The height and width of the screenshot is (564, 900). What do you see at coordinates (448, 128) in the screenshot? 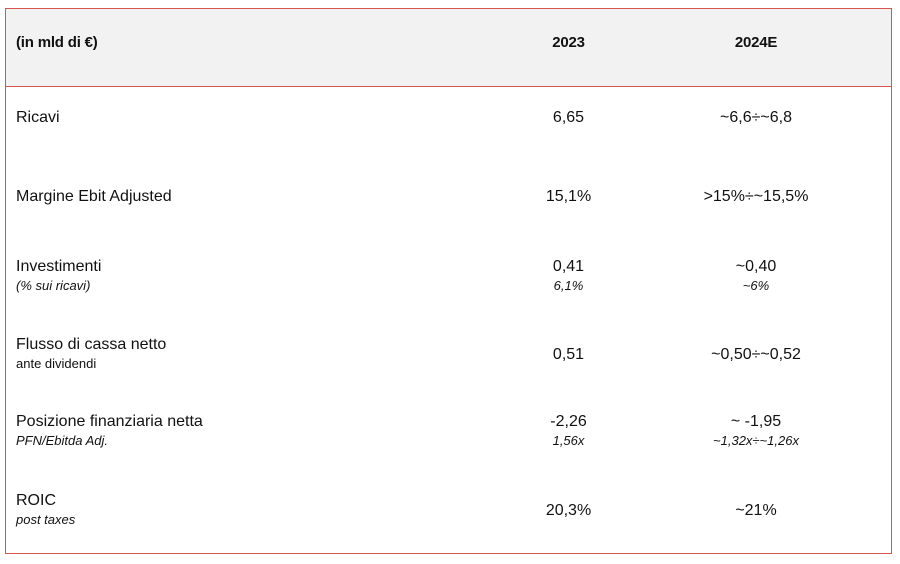
I see `table-row-ricavi: Ricavi 6,65 ~6,6÷~6,8` at bounding box center [448, 128].